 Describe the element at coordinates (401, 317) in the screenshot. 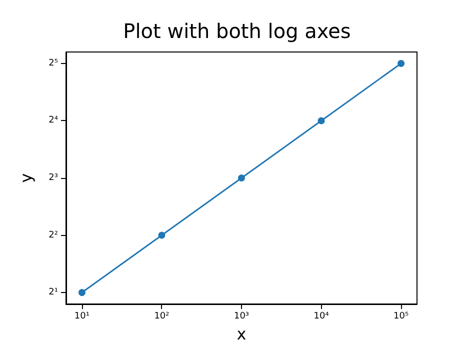

I see `x-tick-label: 10⁵` at that location.